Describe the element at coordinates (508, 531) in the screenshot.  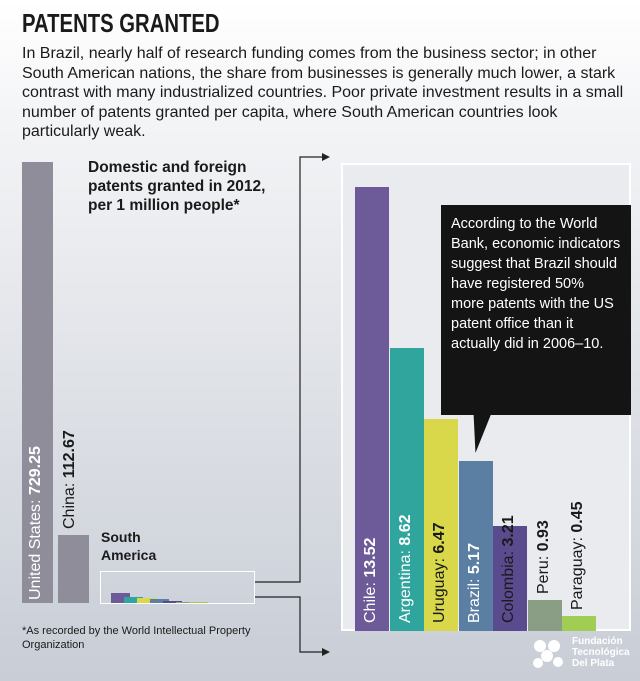
I see `bar-colombia-value: 3.21` at that location.